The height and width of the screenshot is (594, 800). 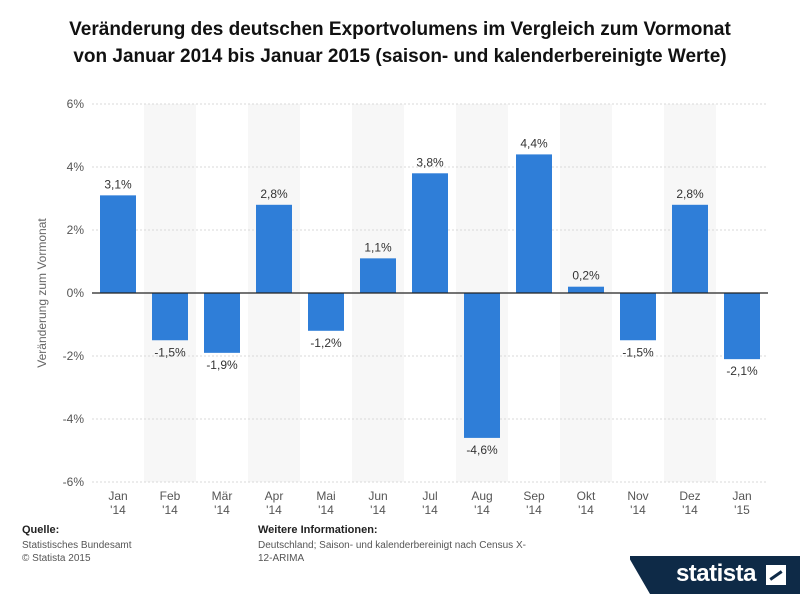 What do you see at coordinates (76, 167) in the screenshot?
I see `y-tick-label: 4%` at bounding box center [76, 167].